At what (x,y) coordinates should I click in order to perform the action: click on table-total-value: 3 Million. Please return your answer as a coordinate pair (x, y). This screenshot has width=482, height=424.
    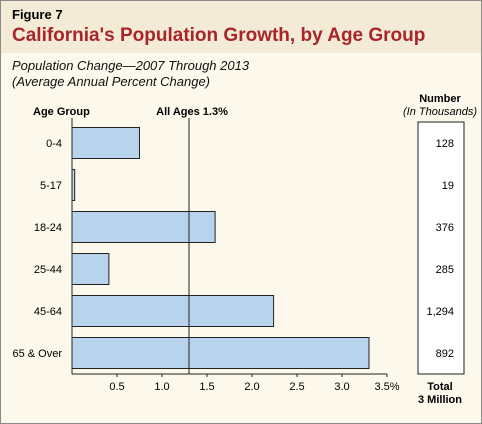
    Looking at the image, I should click on (440, 400).